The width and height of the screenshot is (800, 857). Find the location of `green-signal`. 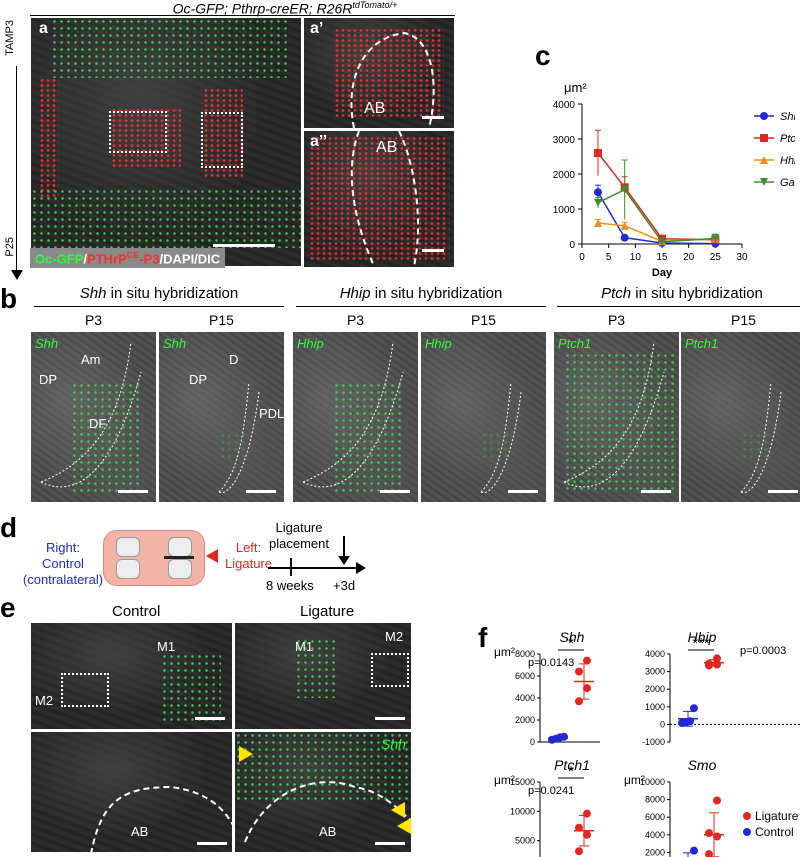

green-signal is located at coordinates (106, 437).